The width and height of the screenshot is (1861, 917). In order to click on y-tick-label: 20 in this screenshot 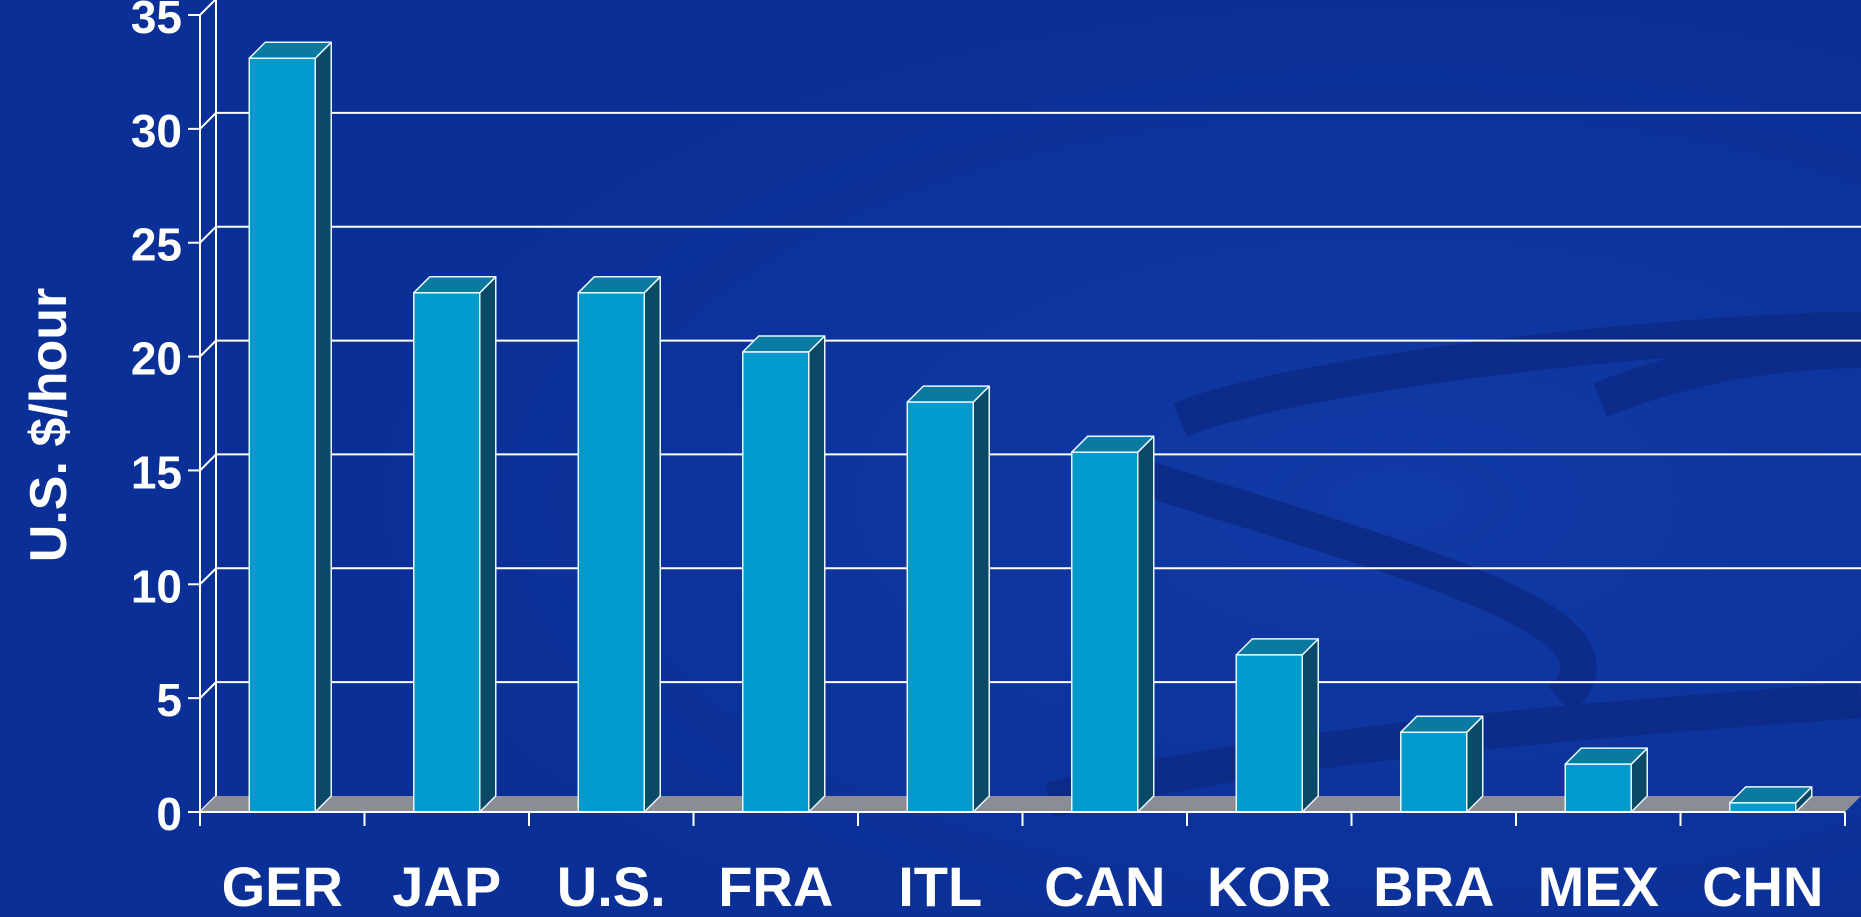, I will do `click(156, 359)`.